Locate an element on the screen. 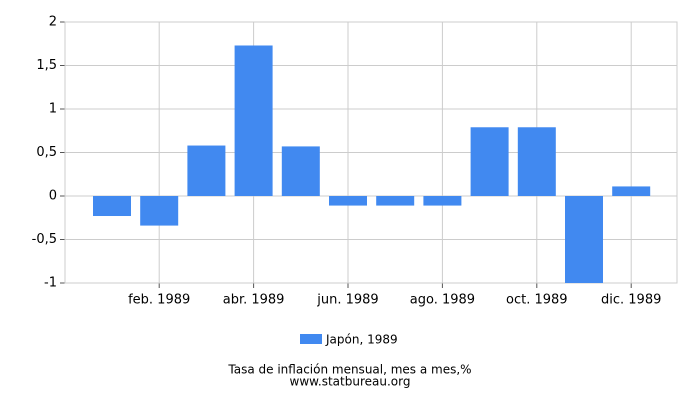 Image resolution: width=700 pixels, height=404 pixels. chart-title: Tasa de inflación mensual, mes a mes,% is located at coordinates (349, 370).